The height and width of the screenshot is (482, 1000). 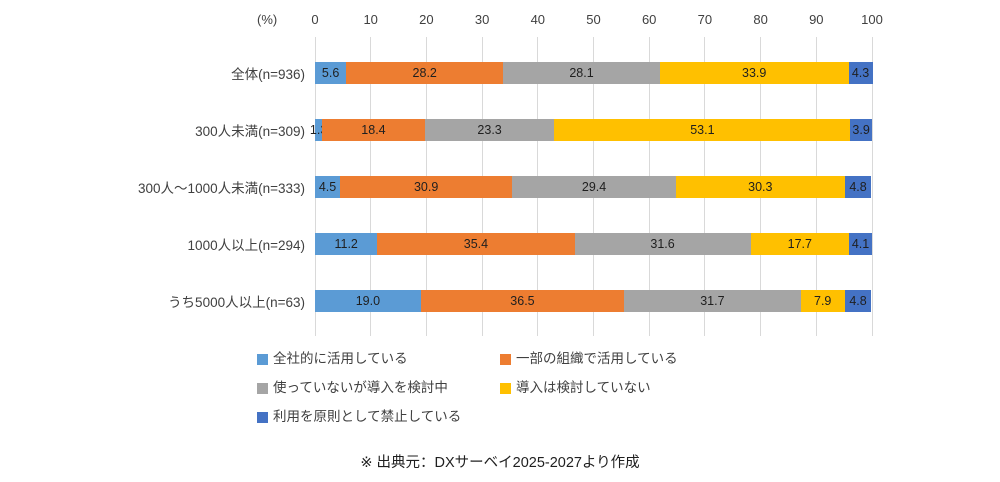 What do you see at coordinates (705, 19) in the screenshot?
I see `x-axis-tick-label: 70` at bounding box center [705, 19].